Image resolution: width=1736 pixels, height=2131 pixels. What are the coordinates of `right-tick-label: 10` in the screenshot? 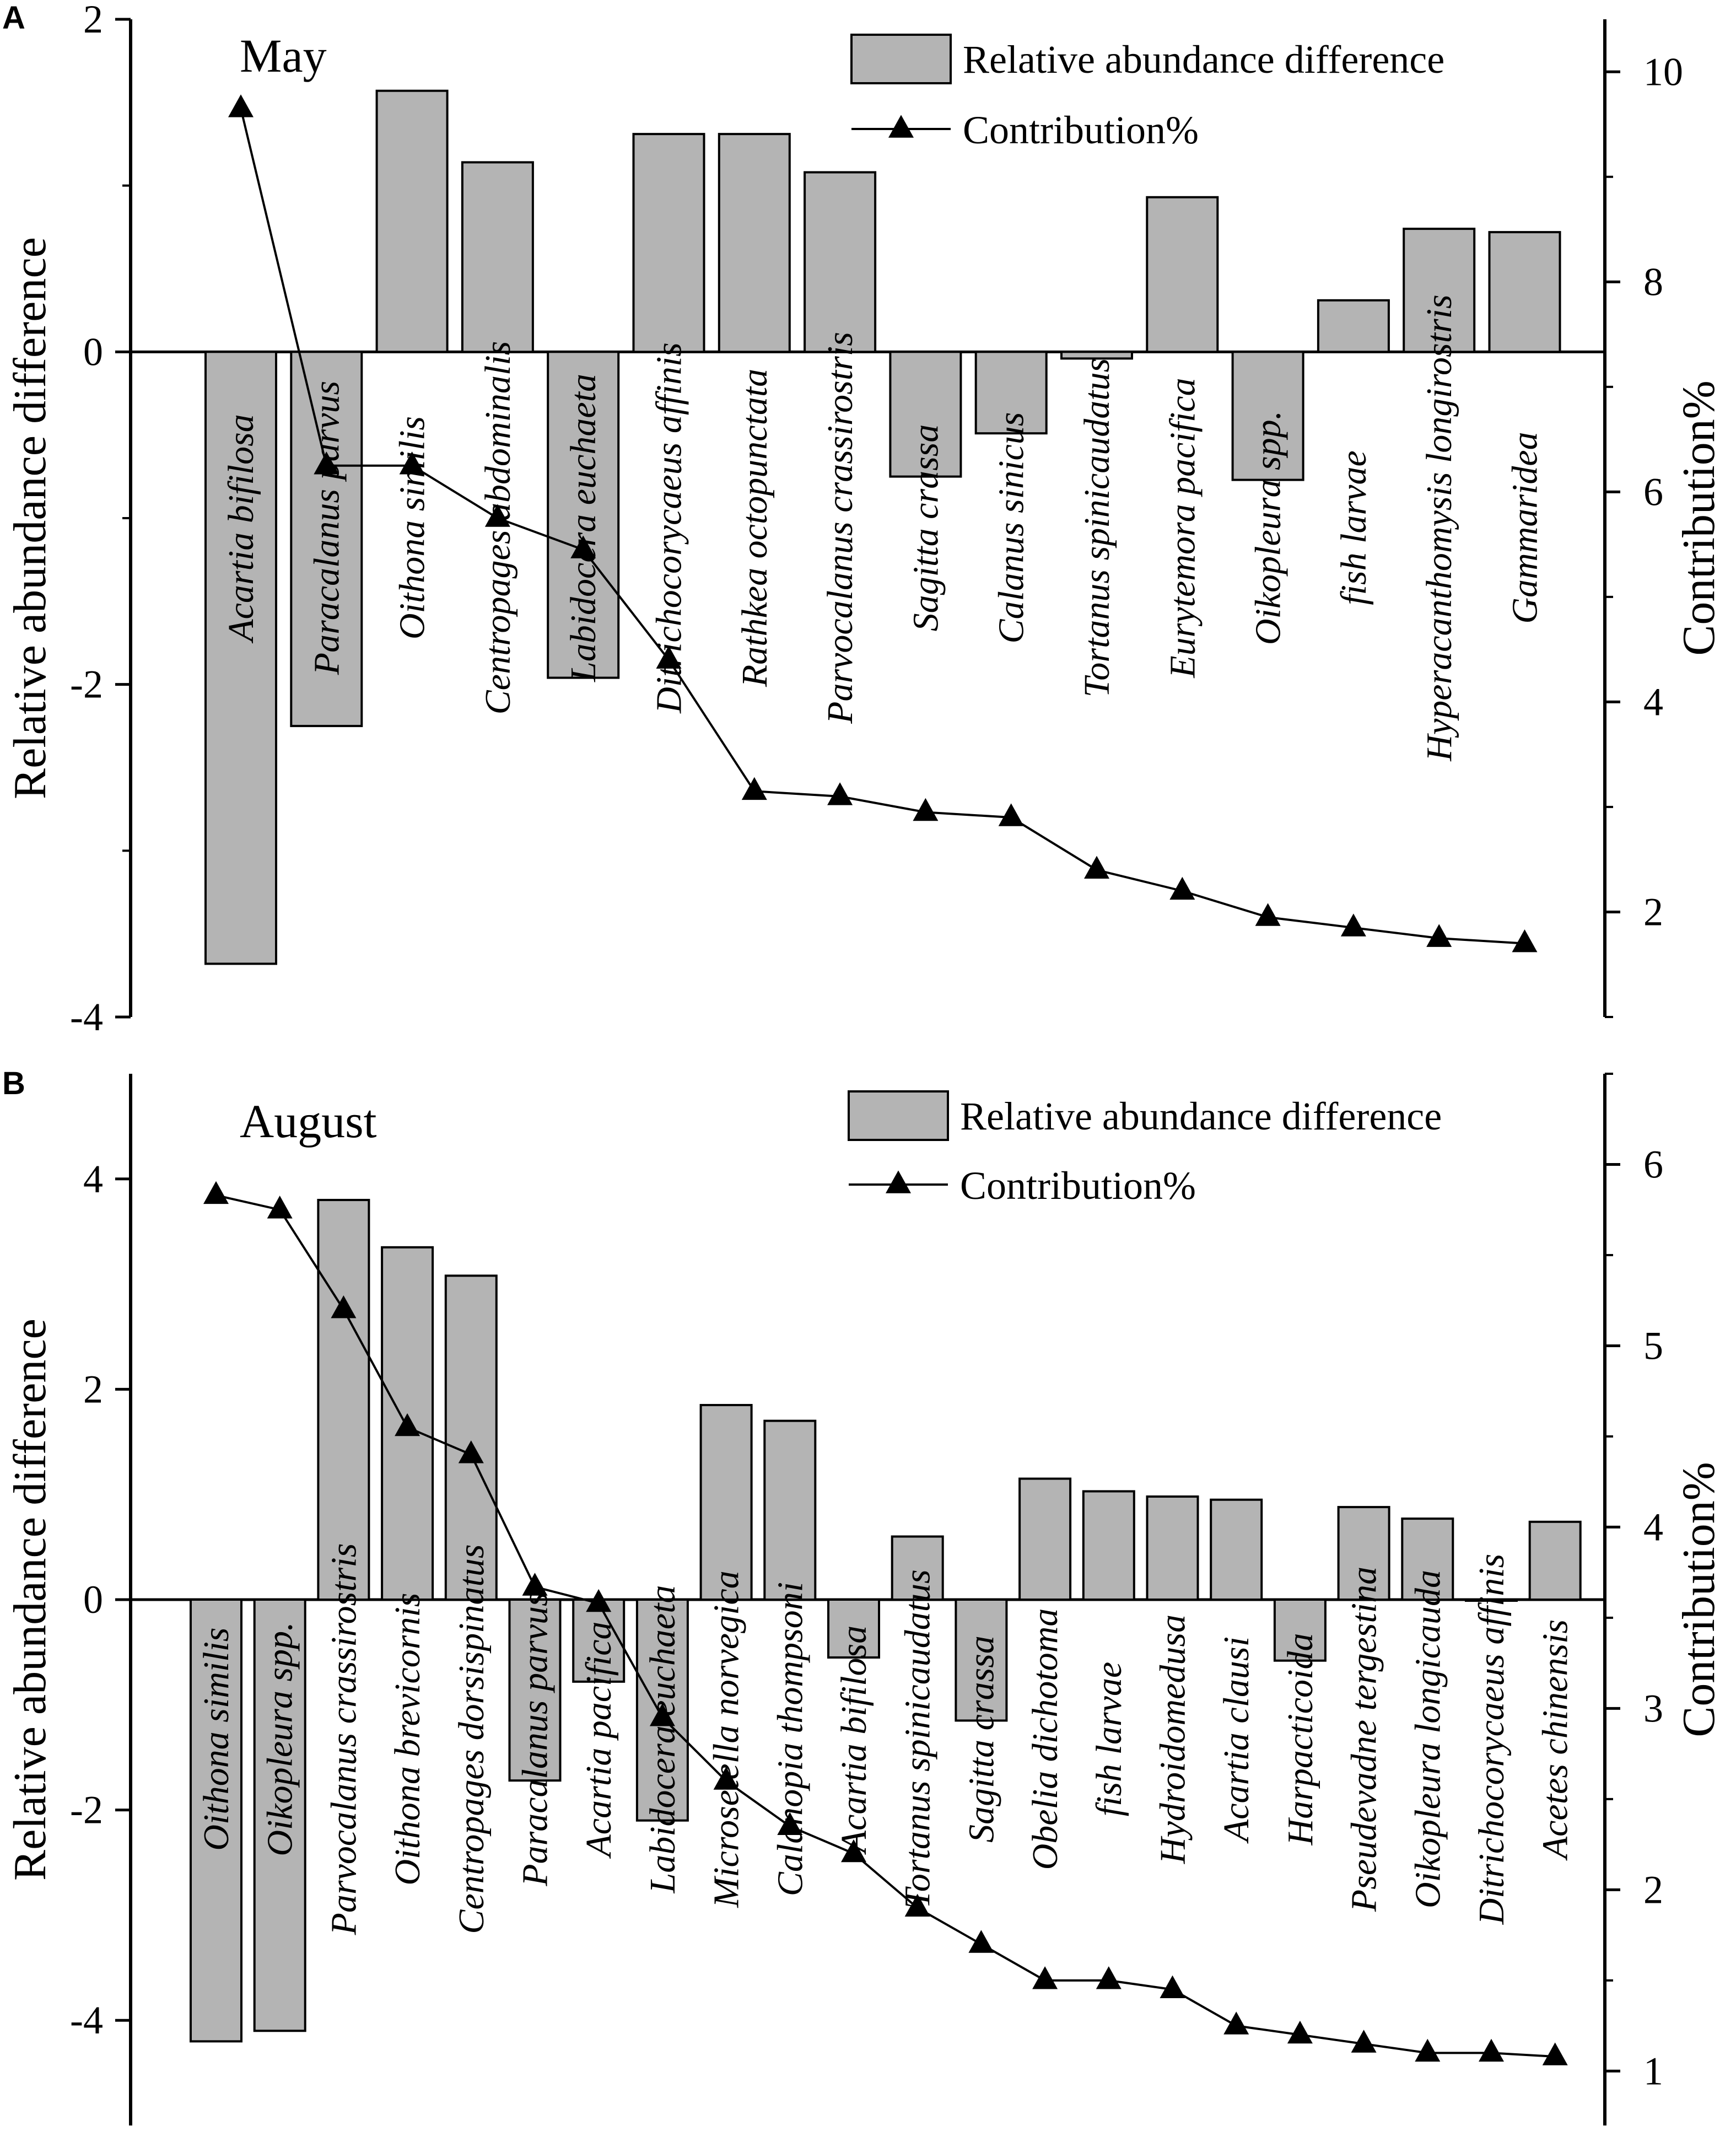 It's located at (1663, 72).